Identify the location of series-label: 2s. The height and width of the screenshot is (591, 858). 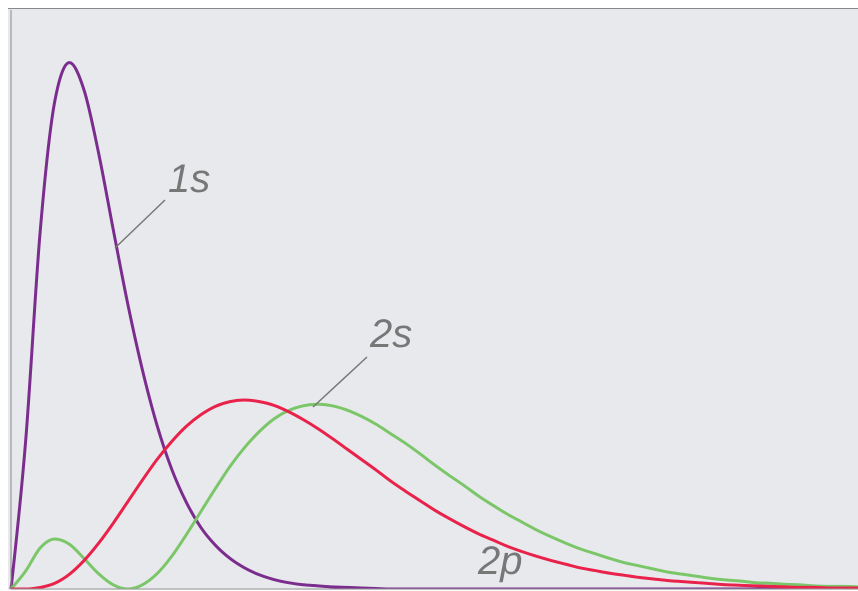
(390, 334).